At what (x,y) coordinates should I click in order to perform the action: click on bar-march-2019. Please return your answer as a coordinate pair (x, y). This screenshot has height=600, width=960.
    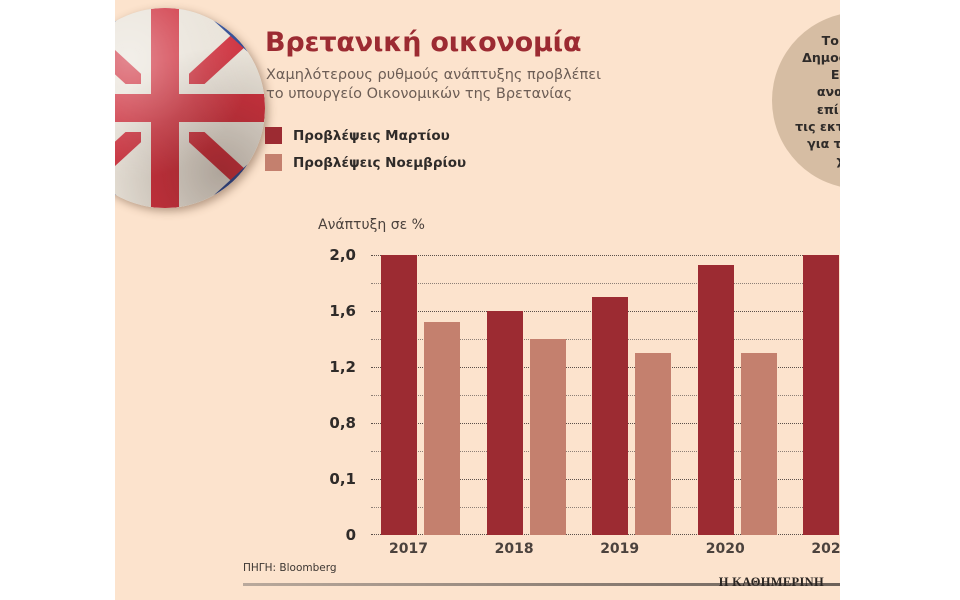
    Looking at the image, I should click on (610, 416).